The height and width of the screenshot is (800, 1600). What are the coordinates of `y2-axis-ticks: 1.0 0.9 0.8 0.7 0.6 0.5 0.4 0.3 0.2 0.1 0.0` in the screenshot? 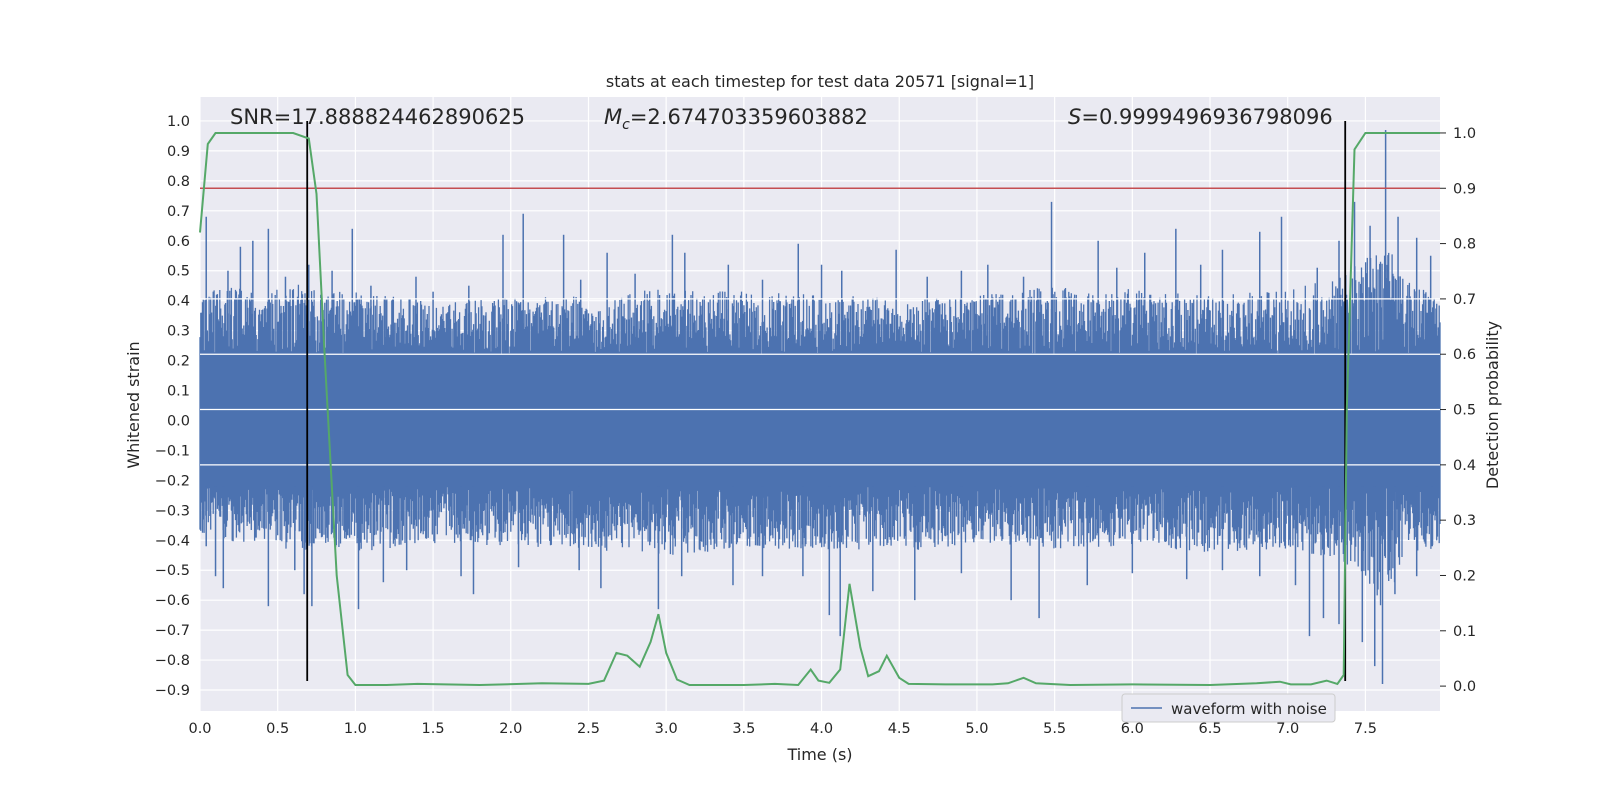 It's located at (1458, 410).